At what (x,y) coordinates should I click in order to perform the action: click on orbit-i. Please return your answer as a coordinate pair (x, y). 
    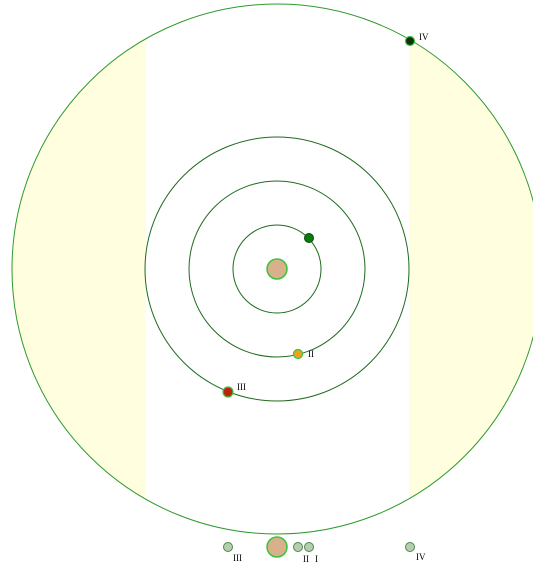
    Looking at the image, I should click on (277, 269).